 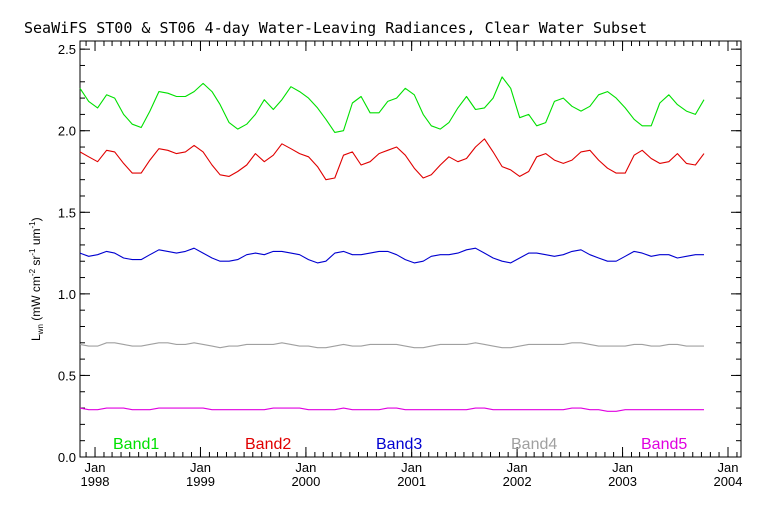 I want to click on y-tick-label: 2.5, so click(x=67, y=49).